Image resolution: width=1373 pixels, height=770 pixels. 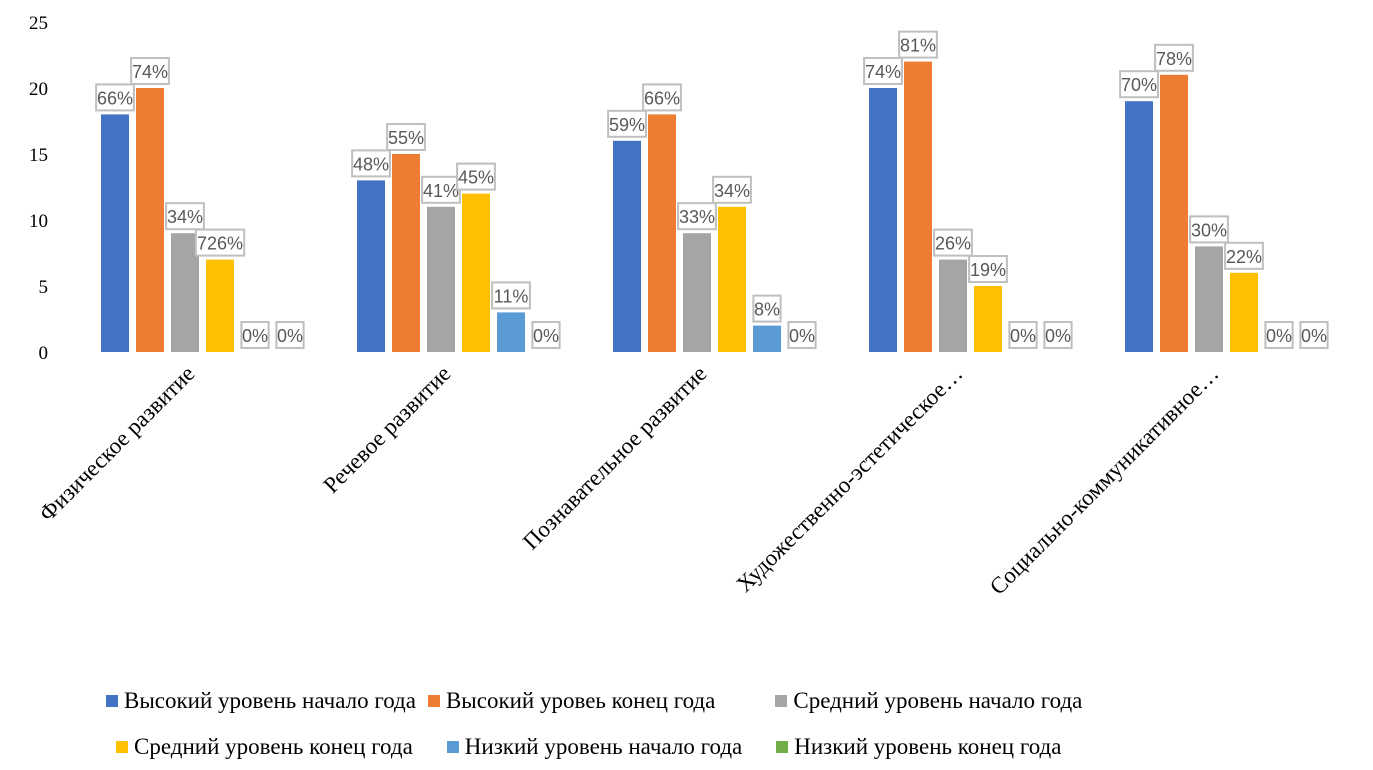 I want to click on x-category-label: Познавательное развитие, so click(x=615, y=458).